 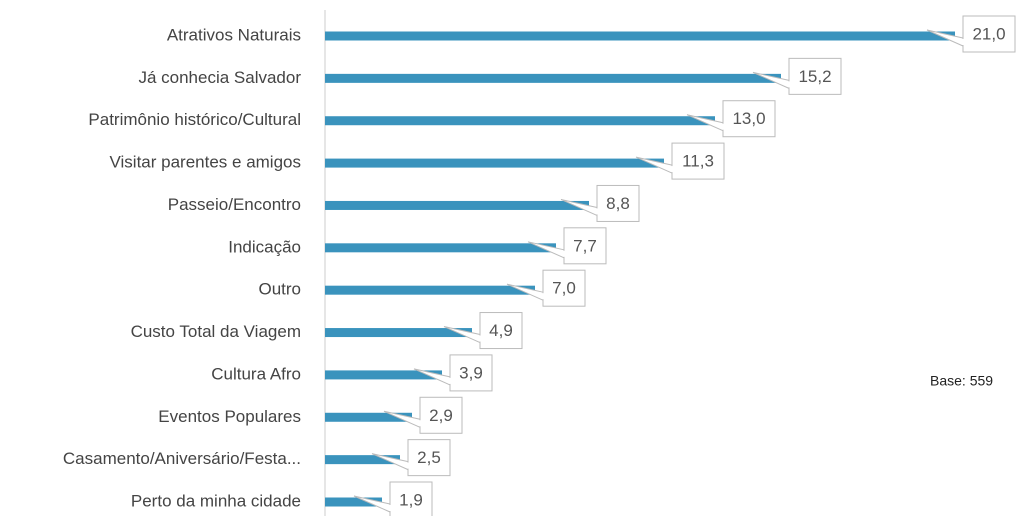 I want to click on category-label: Custo Total da Viagem, so click(x=216, y=331).